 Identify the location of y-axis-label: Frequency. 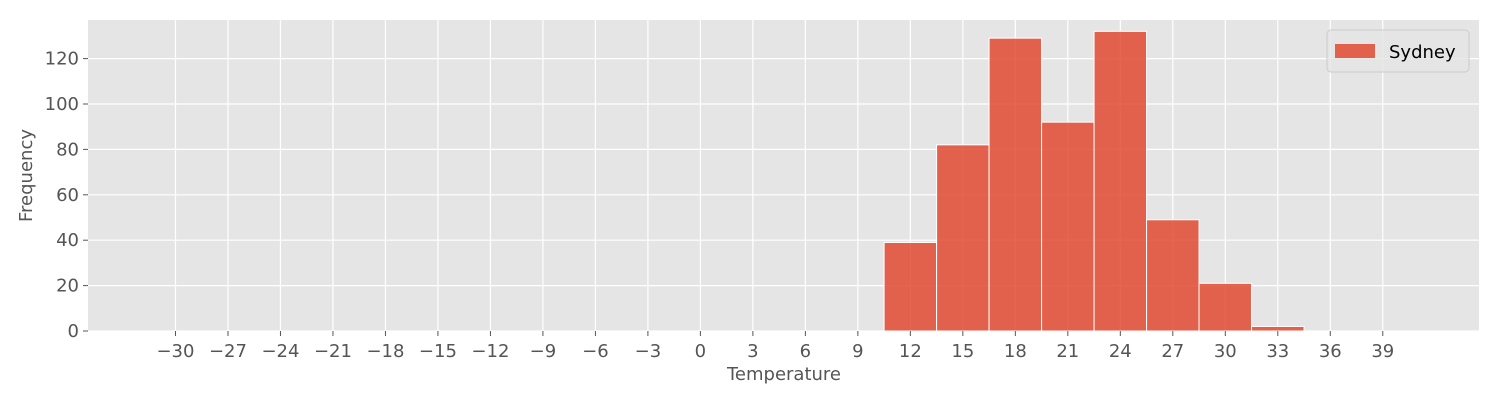
(26, 175).